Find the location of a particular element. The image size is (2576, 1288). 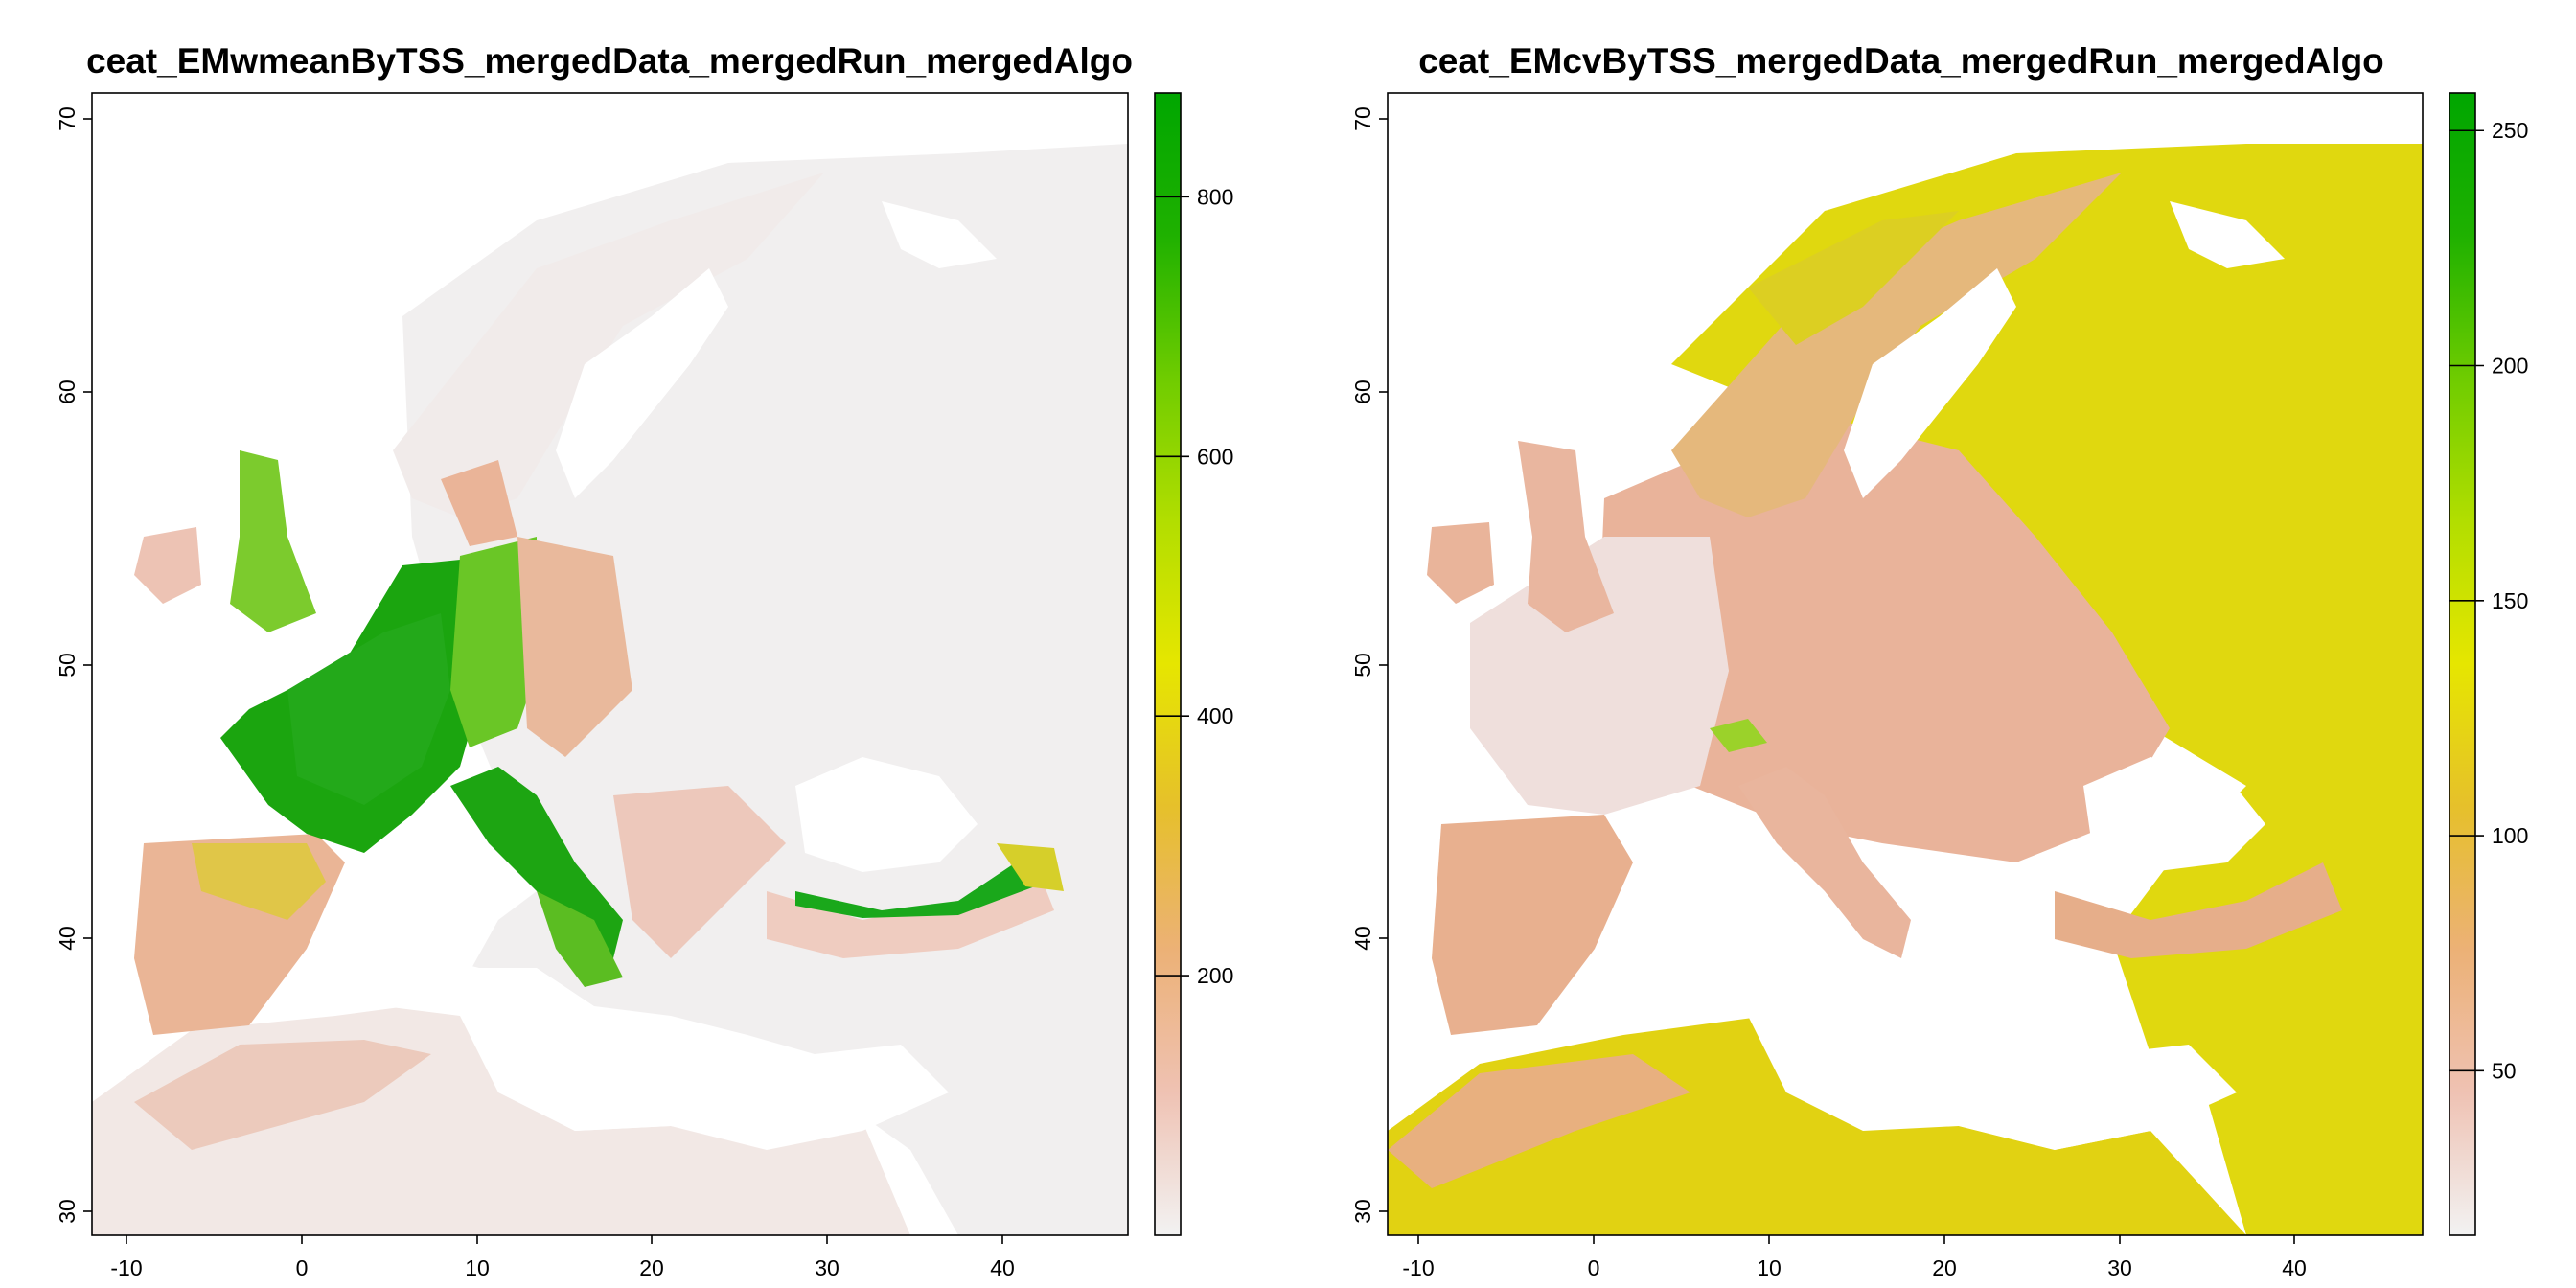

legend-tick-label: 250 is located at coordinates (2510, 130).